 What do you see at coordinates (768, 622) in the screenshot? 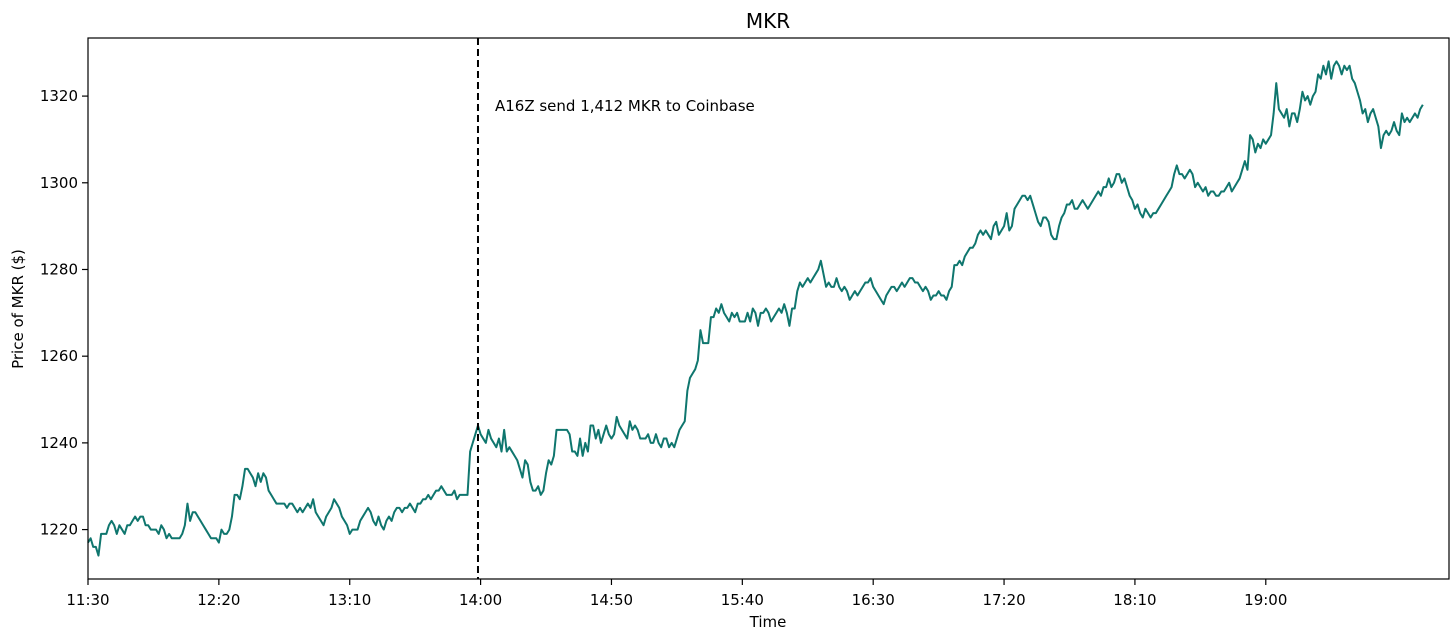
I see `x-axis-label: Time` at bounding box center [768, 622].